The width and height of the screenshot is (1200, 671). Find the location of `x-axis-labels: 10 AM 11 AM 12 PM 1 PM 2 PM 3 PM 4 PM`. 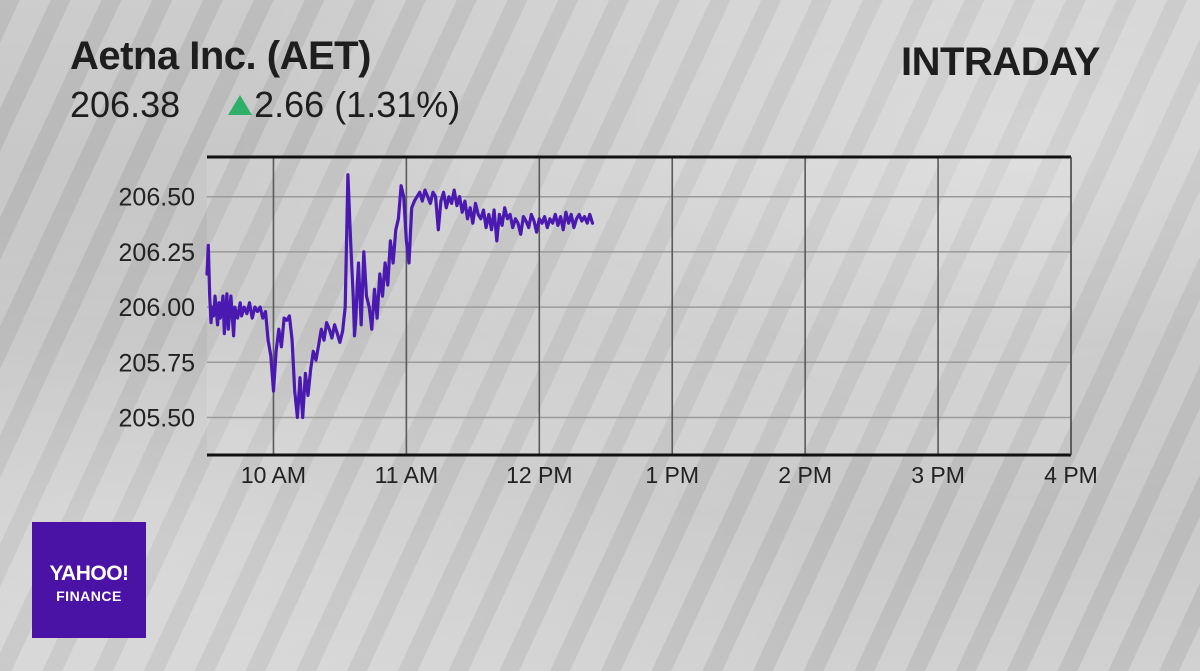

x-axis-labels: 10 AM 11 AM 12 PM 1 PM 2 PM 3 PM 4 PM is located at coordinates (669, 475).